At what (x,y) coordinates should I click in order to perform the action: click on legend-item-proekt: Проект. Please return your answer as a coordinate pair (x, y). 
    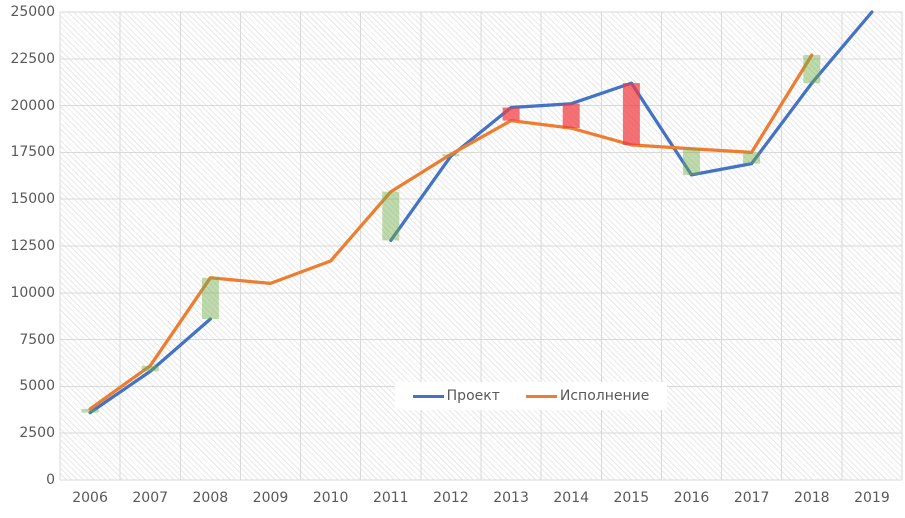
    Looking at the image, I should click on (456, 396).